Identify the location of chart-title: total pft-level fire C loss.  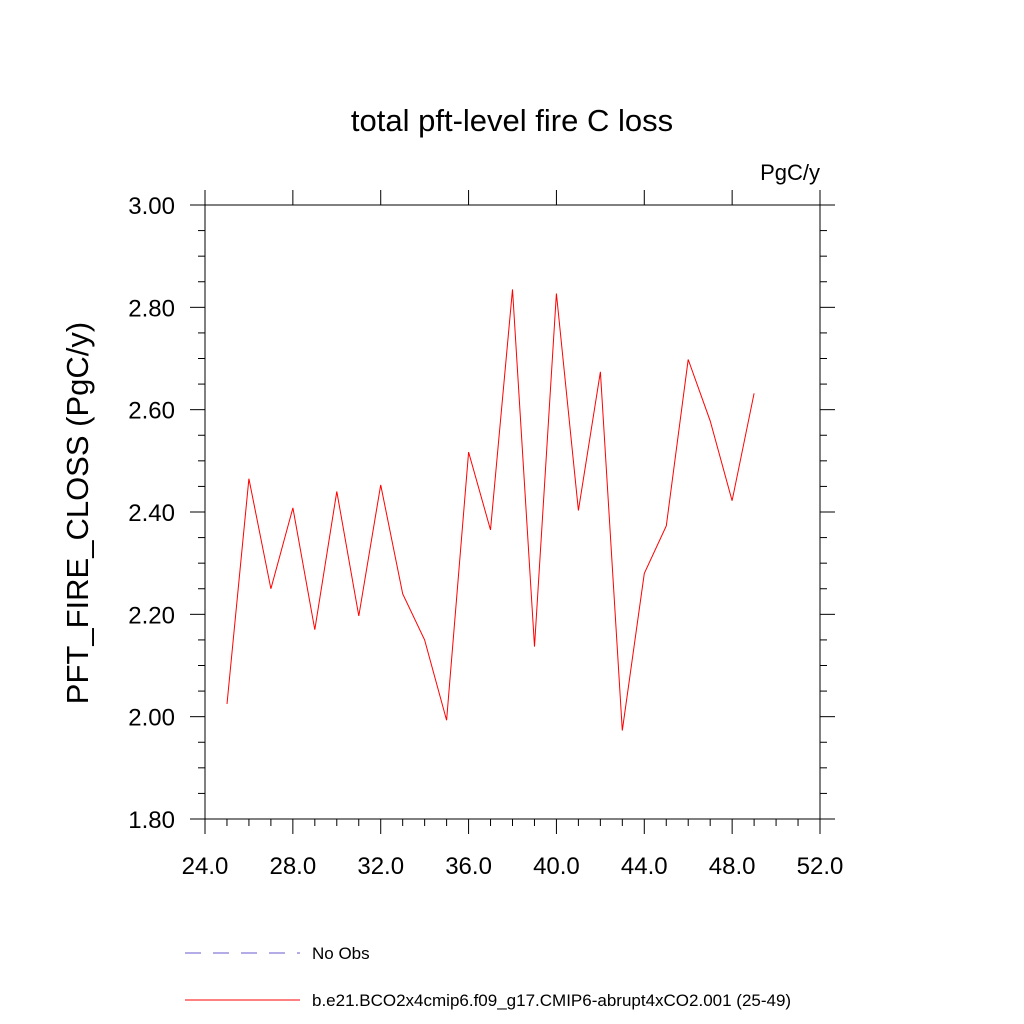
(512, 120).